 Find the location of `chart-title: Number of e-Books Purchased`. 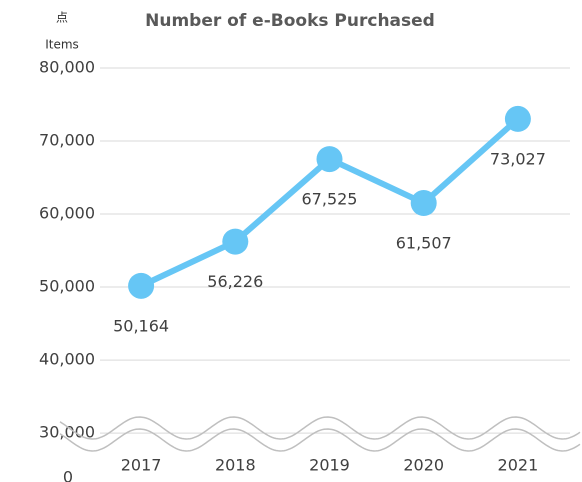

chart-title: Number of e-Books Purchased is located at coordinates (290, 21).